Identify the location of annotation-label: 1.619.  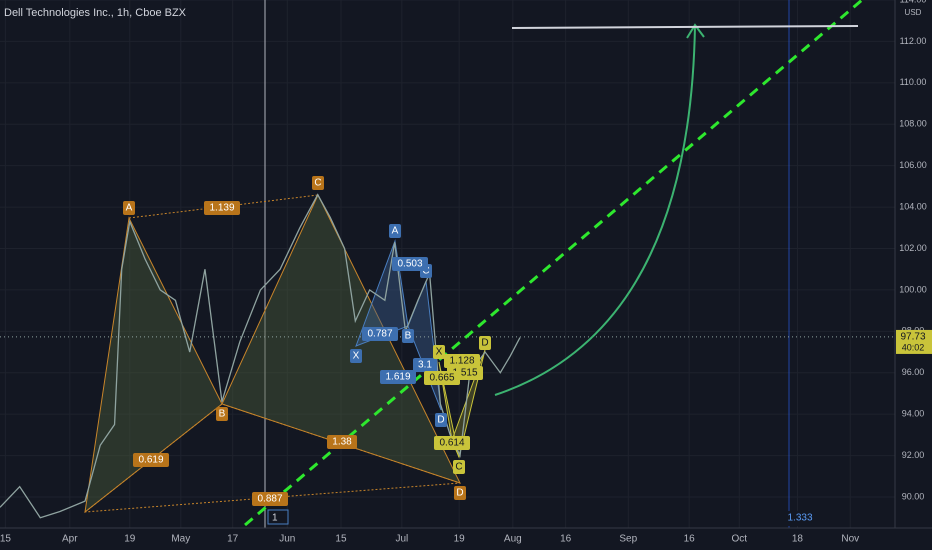
(397, 377).